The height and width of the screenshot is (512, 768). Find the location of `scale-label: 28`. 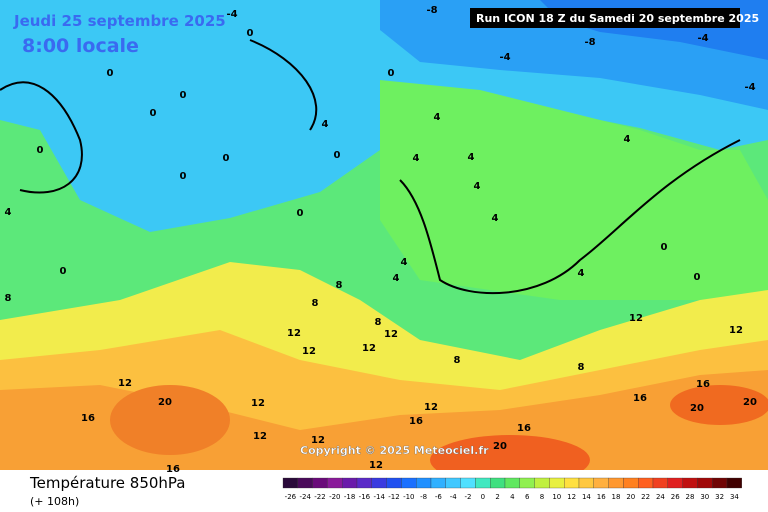

scale-label: 28 is located at coordinates (690, 497).